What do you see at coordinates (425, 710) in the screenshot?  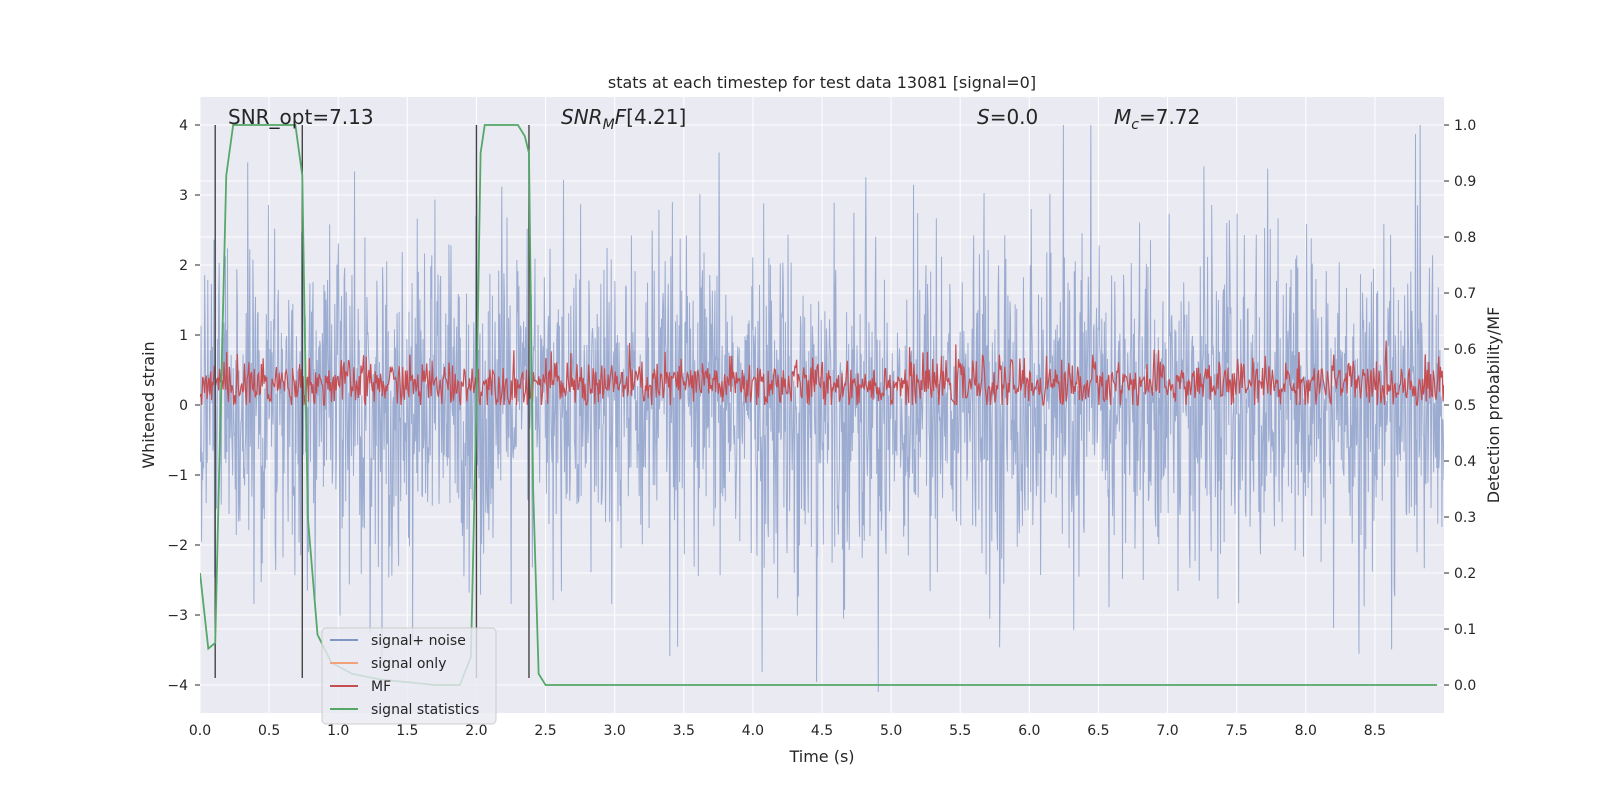 I see `legend-label-stats: signal statistics` at bounding box center [425, 710].